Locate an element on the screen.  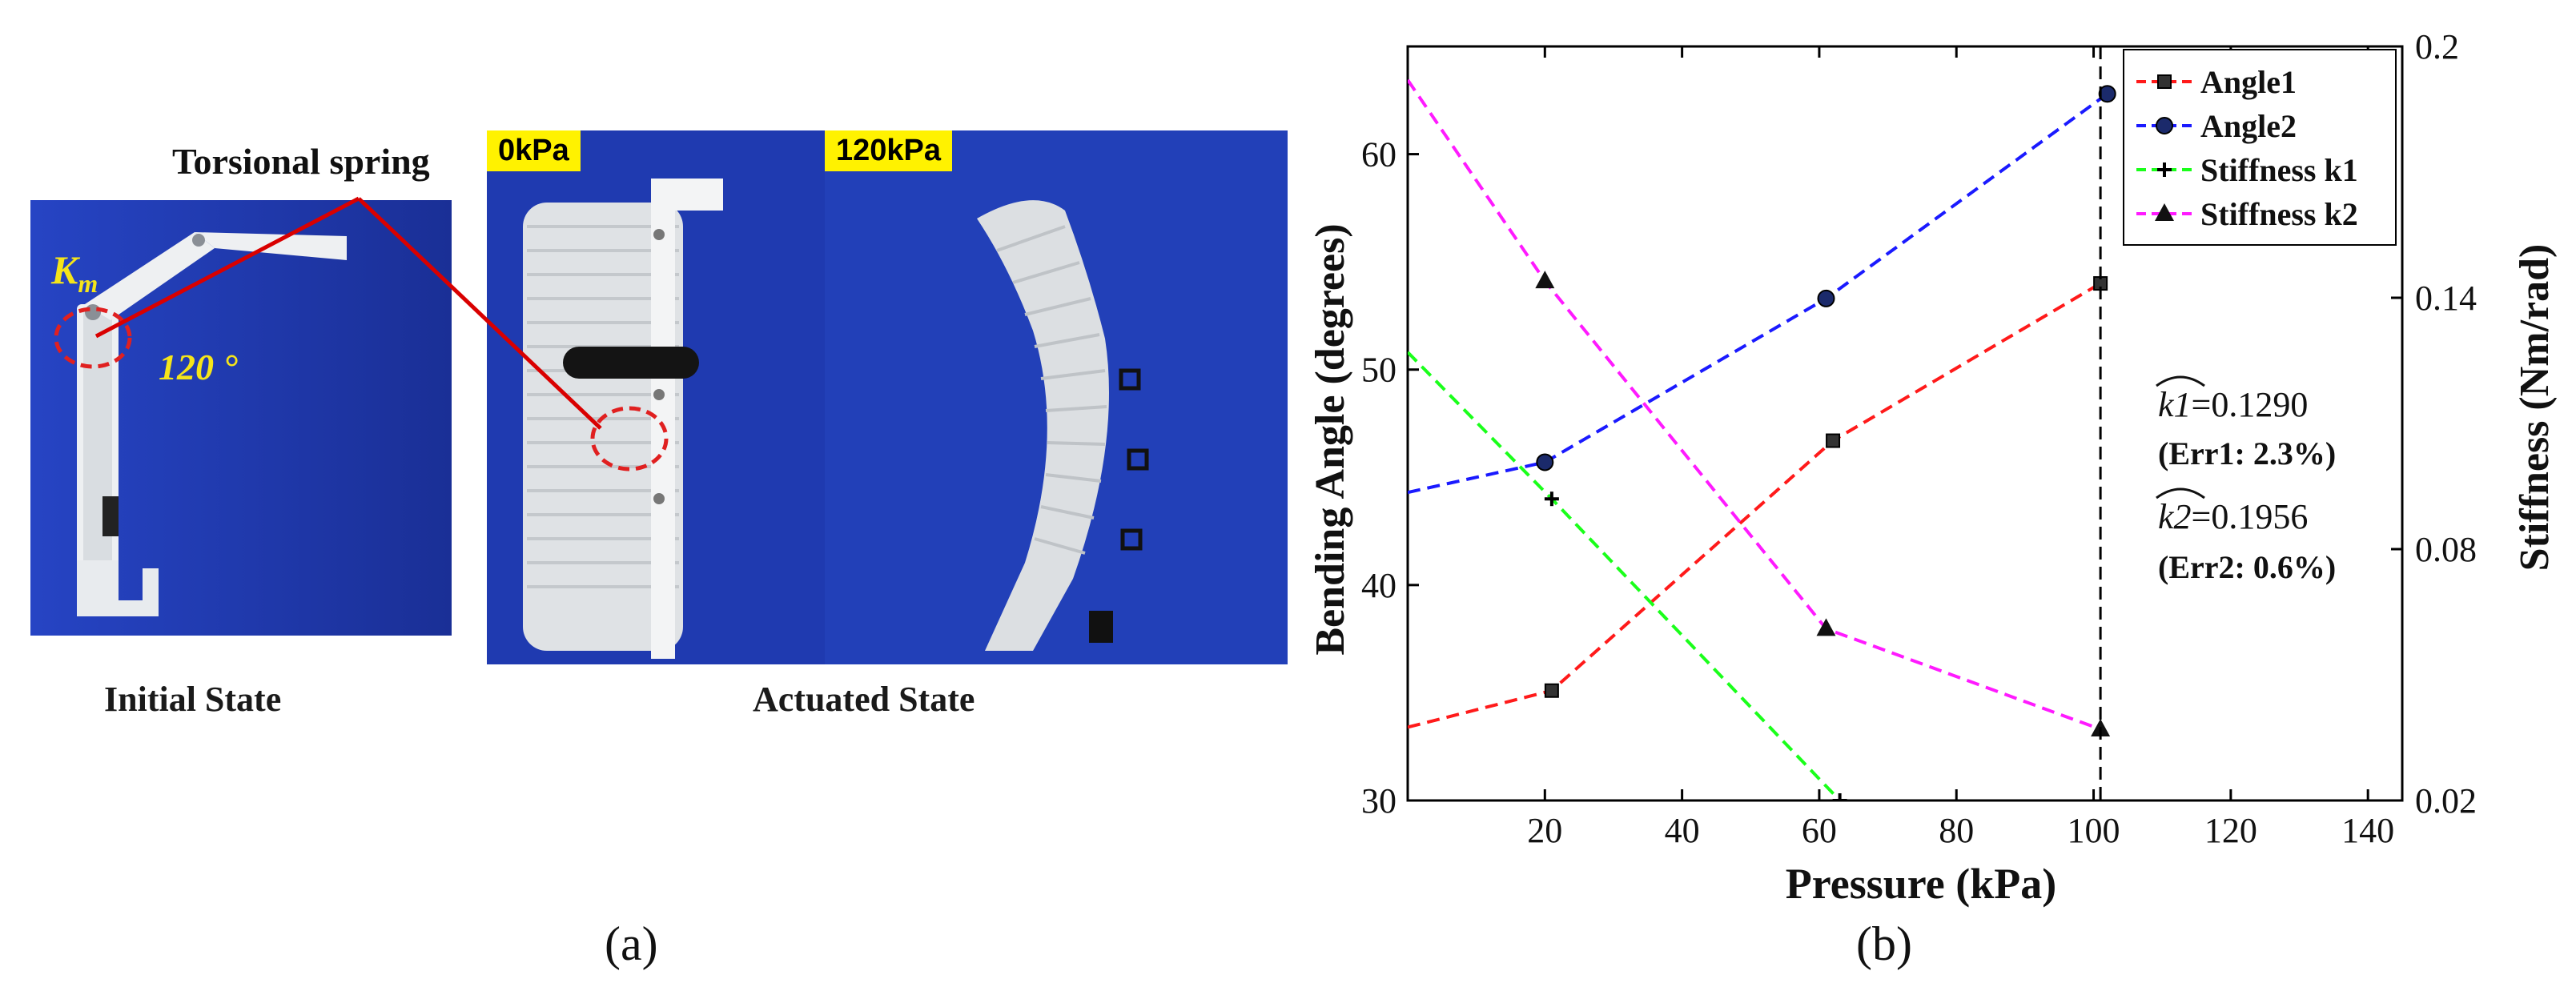
actuated-state-caption: Actuated State is located at coordinates (864, 700).